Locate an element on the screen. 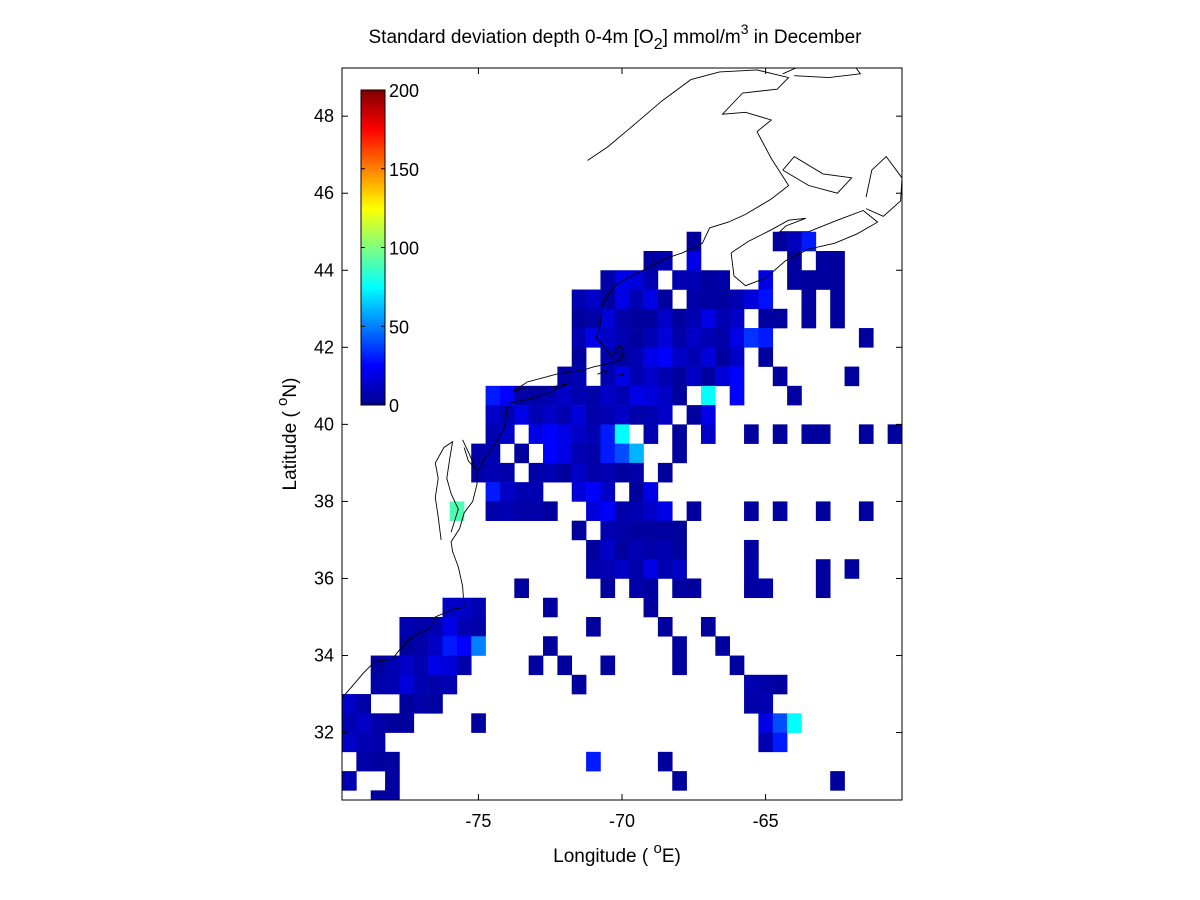  colorbar: 0 50 100 150 200 is located at coordinates (389, 248).